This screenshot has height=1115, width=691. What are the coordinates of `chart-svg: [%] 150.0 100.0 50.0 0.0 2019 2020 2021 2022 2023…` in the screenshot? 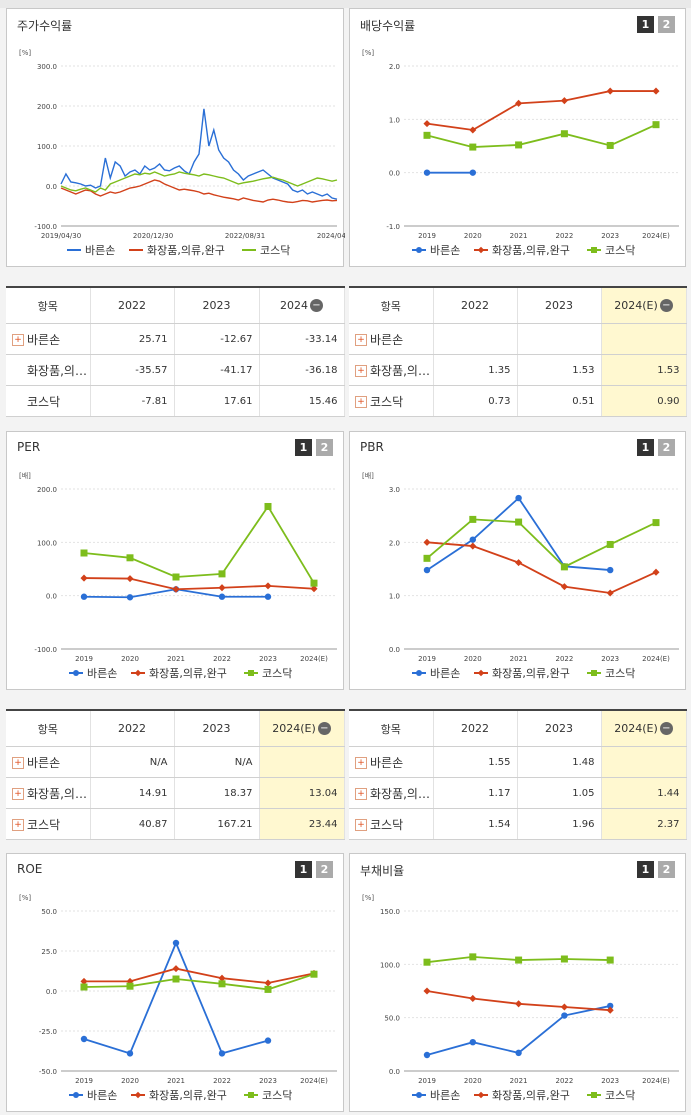 It's located at (520, 998).